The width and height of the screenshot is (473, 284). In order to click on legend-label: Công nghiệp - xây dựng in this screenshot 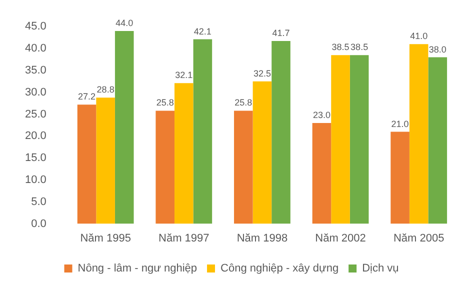, I will do `click(279, 268)`.